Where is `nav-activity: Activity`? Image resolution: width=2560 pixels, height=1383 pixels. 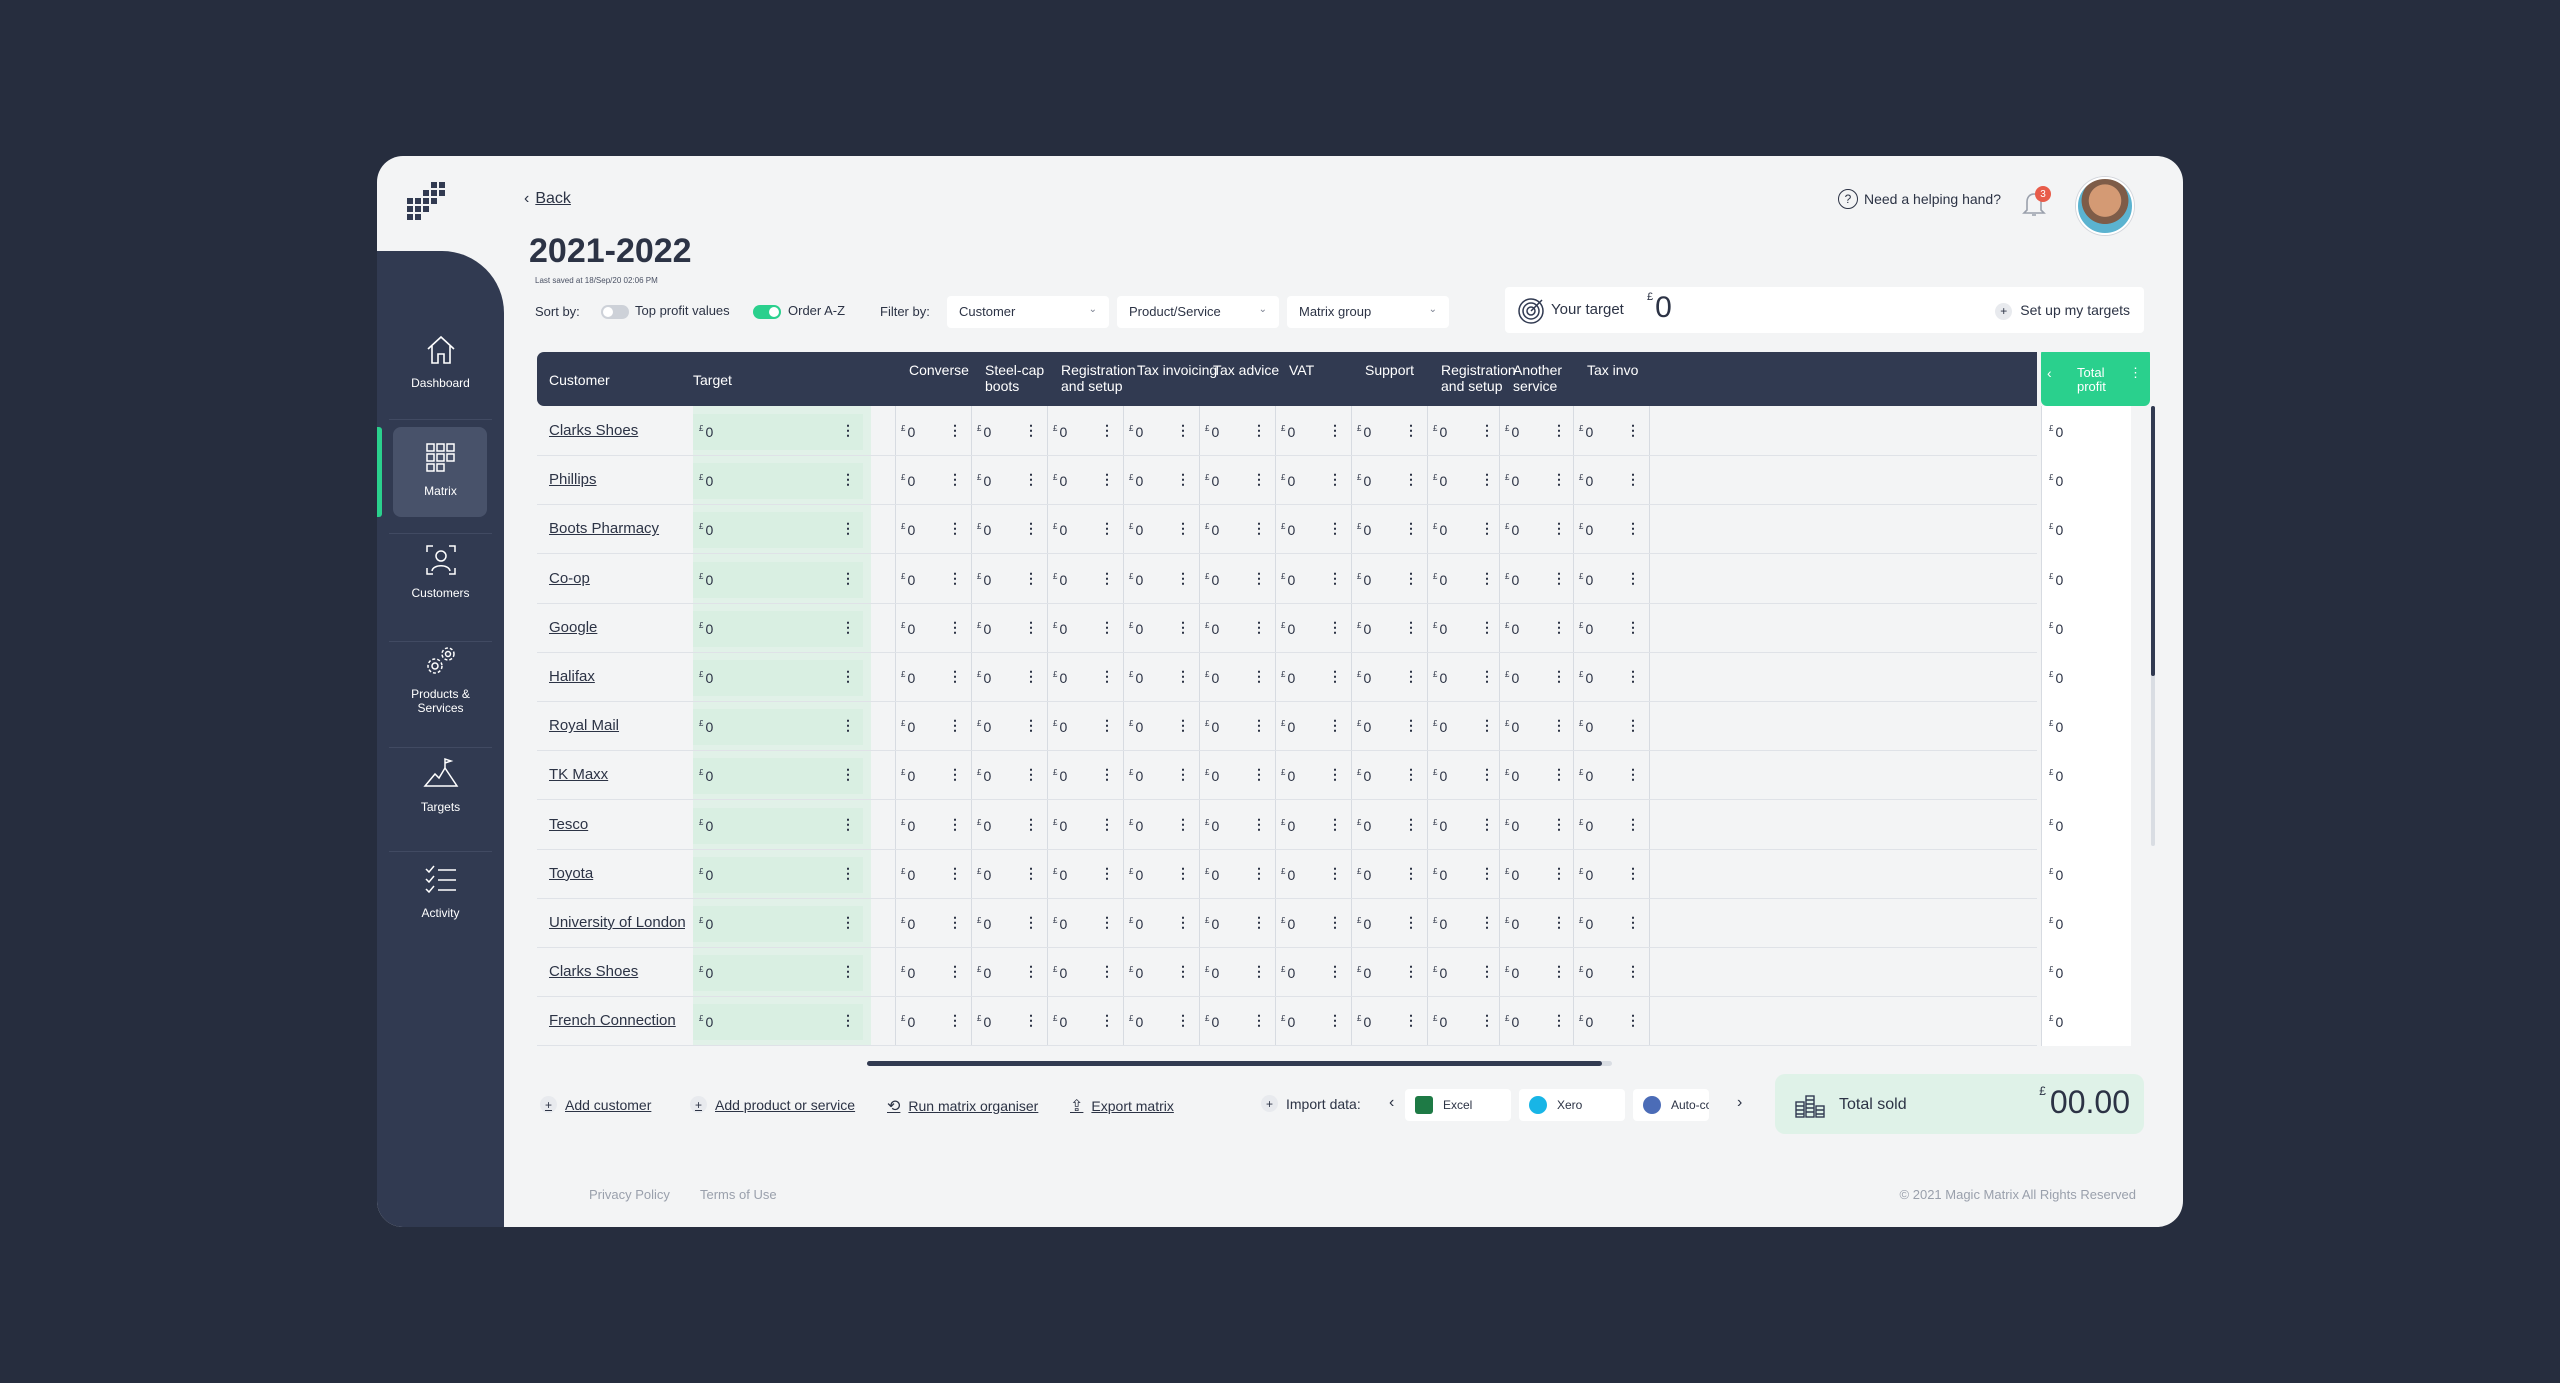 nav-activity: Activity is located at coordinates (440, 891).